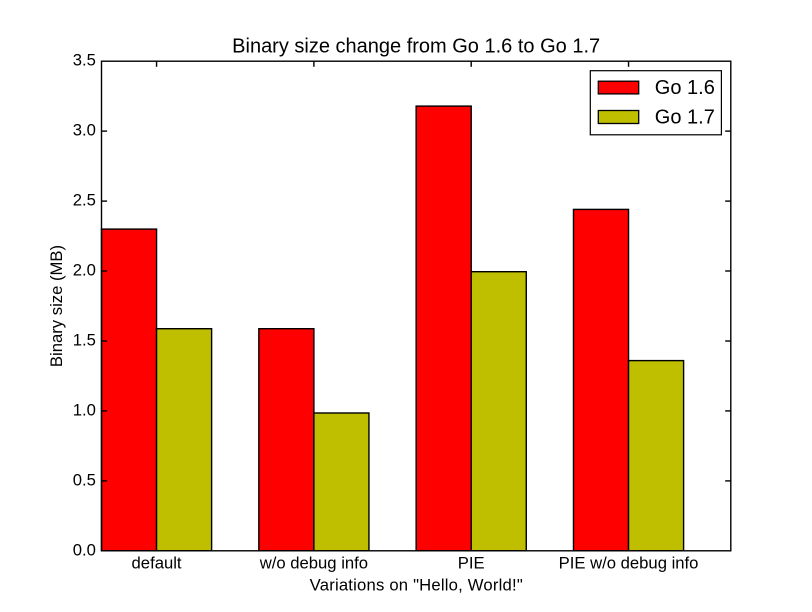  What do you see at coordinates (416, 47) in the screenshot?
I see `svg-text:Binary size change from Go 1.6: Binary size change from Go 1.6 to Go 1.7` at bounding box center [416, 47].